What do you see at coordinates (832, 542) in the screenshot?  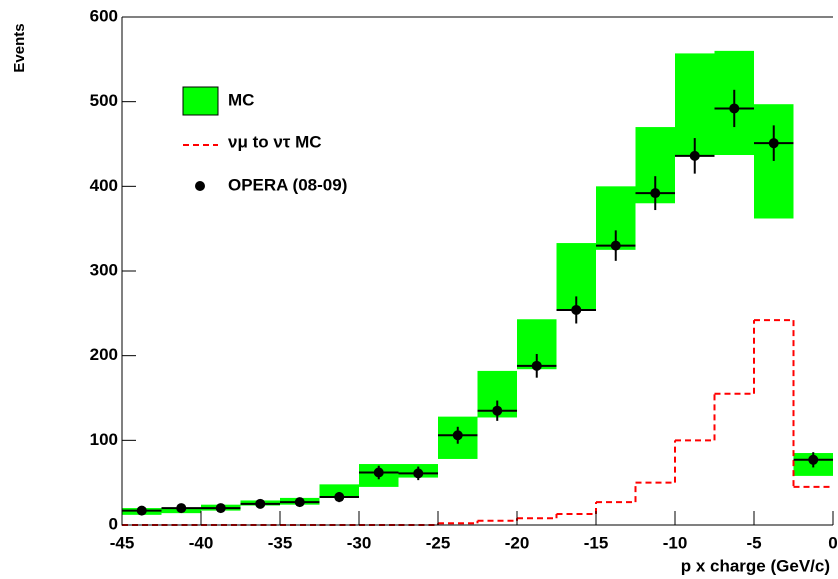 I see `x-tick-label: 0` at bounding box center [832, 542].